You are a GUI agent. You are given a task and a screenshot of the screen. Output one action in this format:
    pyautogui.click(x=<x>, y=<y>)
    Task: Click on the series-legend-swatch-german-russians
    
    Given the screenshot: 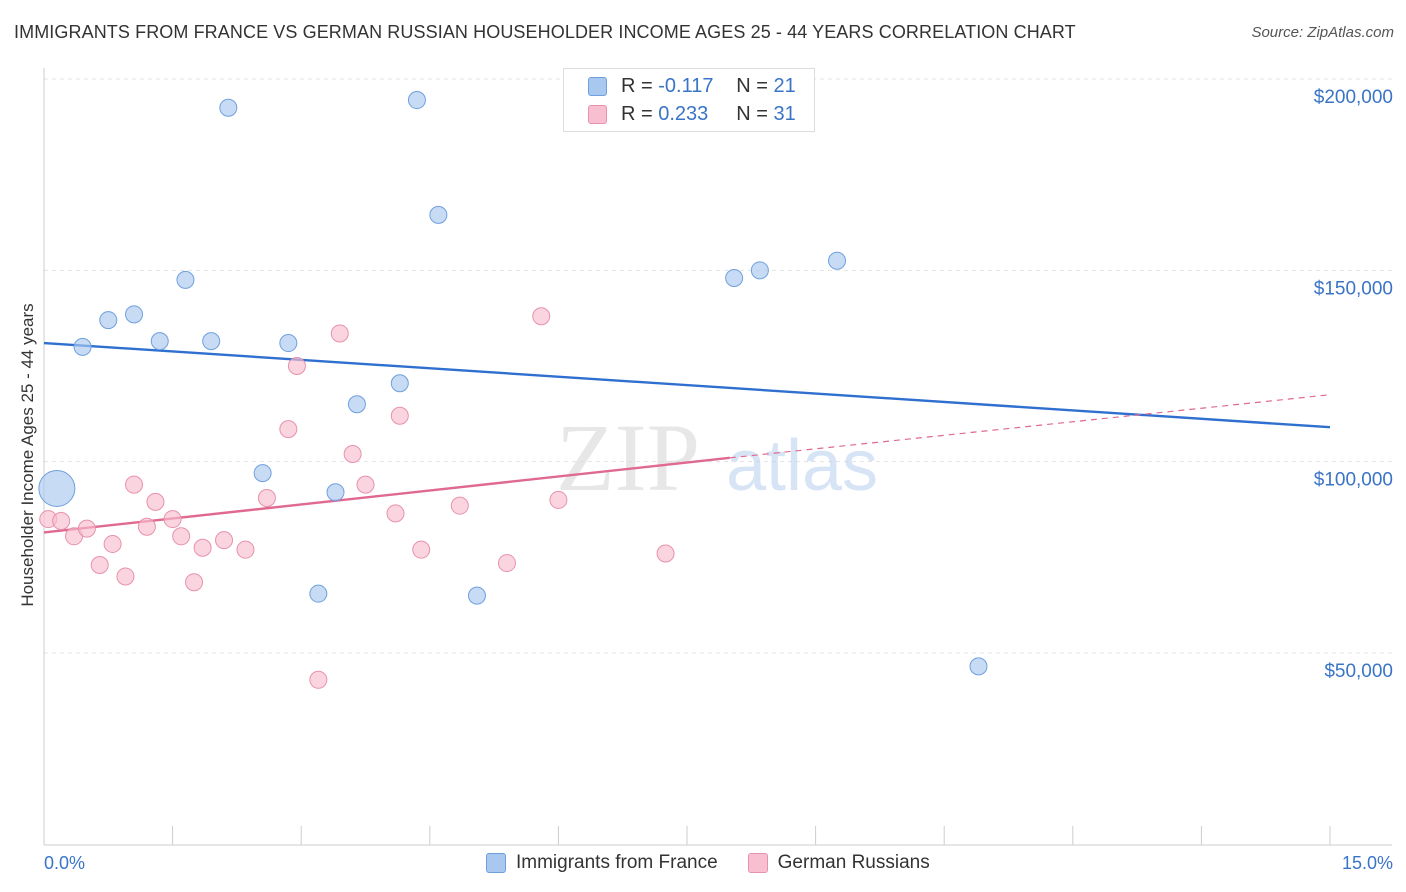 What is the action you would take?
    pyautogui.click(x=757, y=863)
    